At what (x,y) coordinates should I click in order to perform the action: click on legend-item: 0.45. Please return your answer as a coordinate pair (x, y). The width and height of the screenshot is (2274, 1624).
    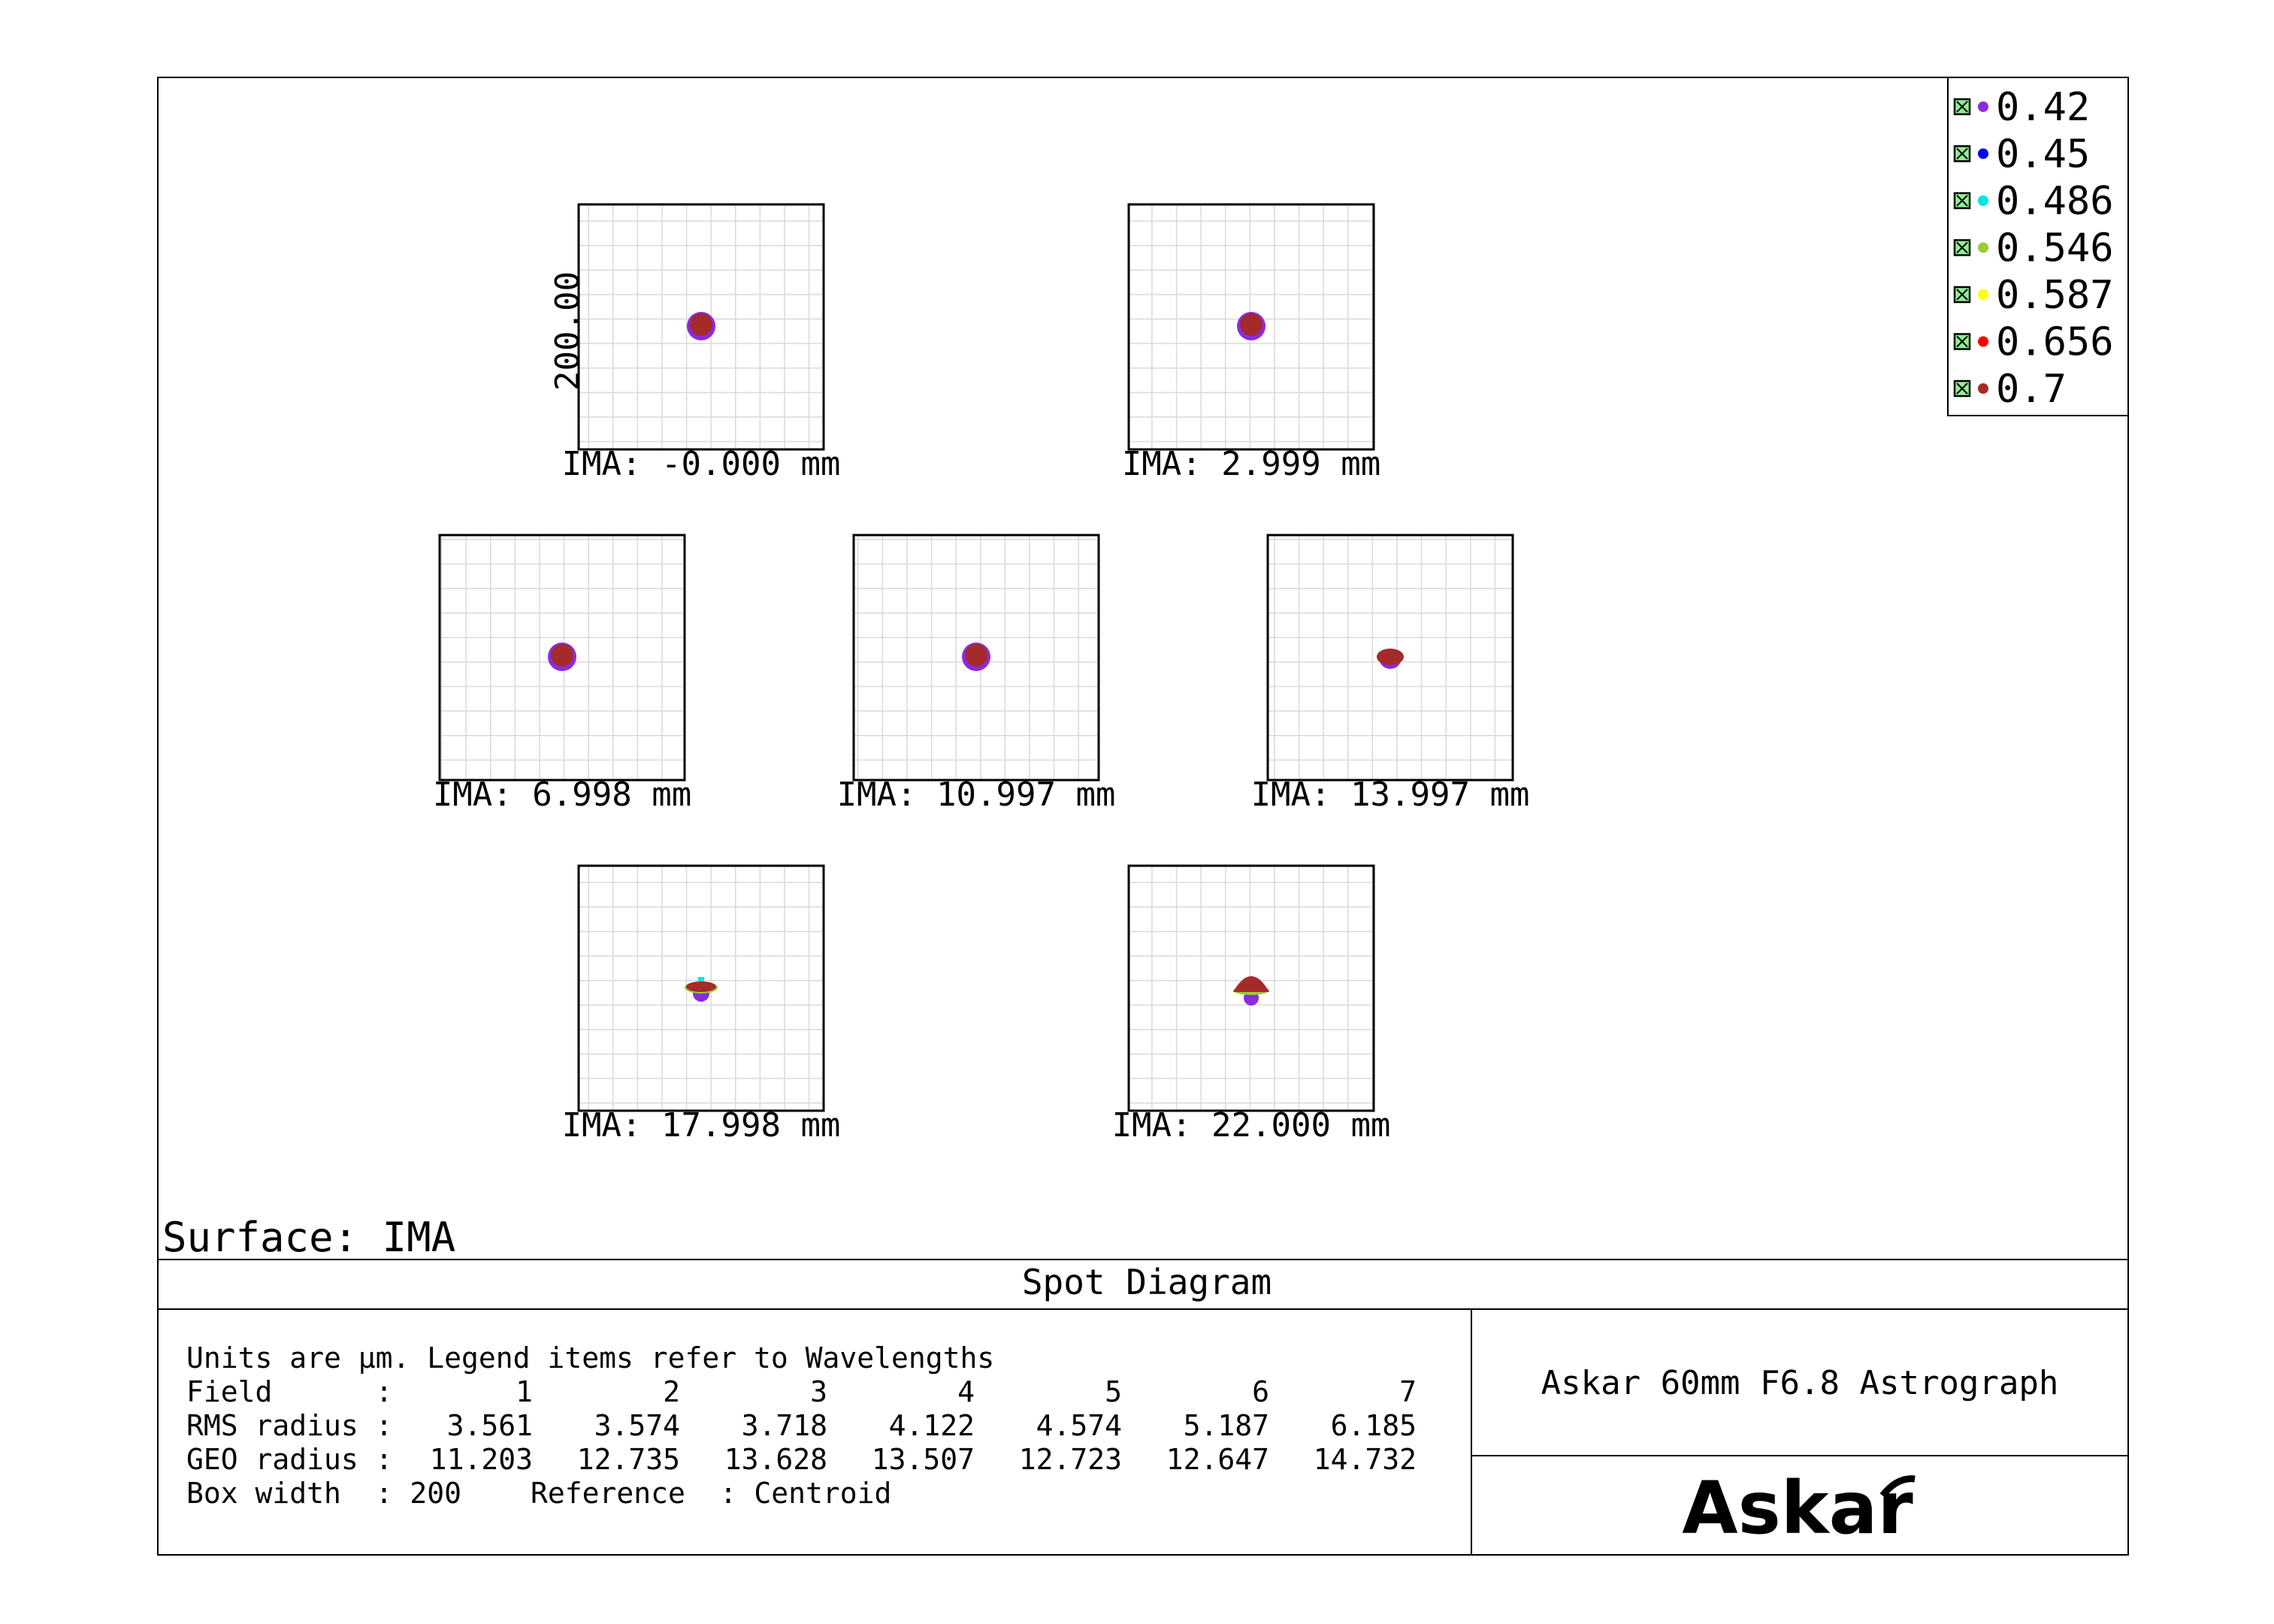
    Looking at the image, I should click on (2022, 154).